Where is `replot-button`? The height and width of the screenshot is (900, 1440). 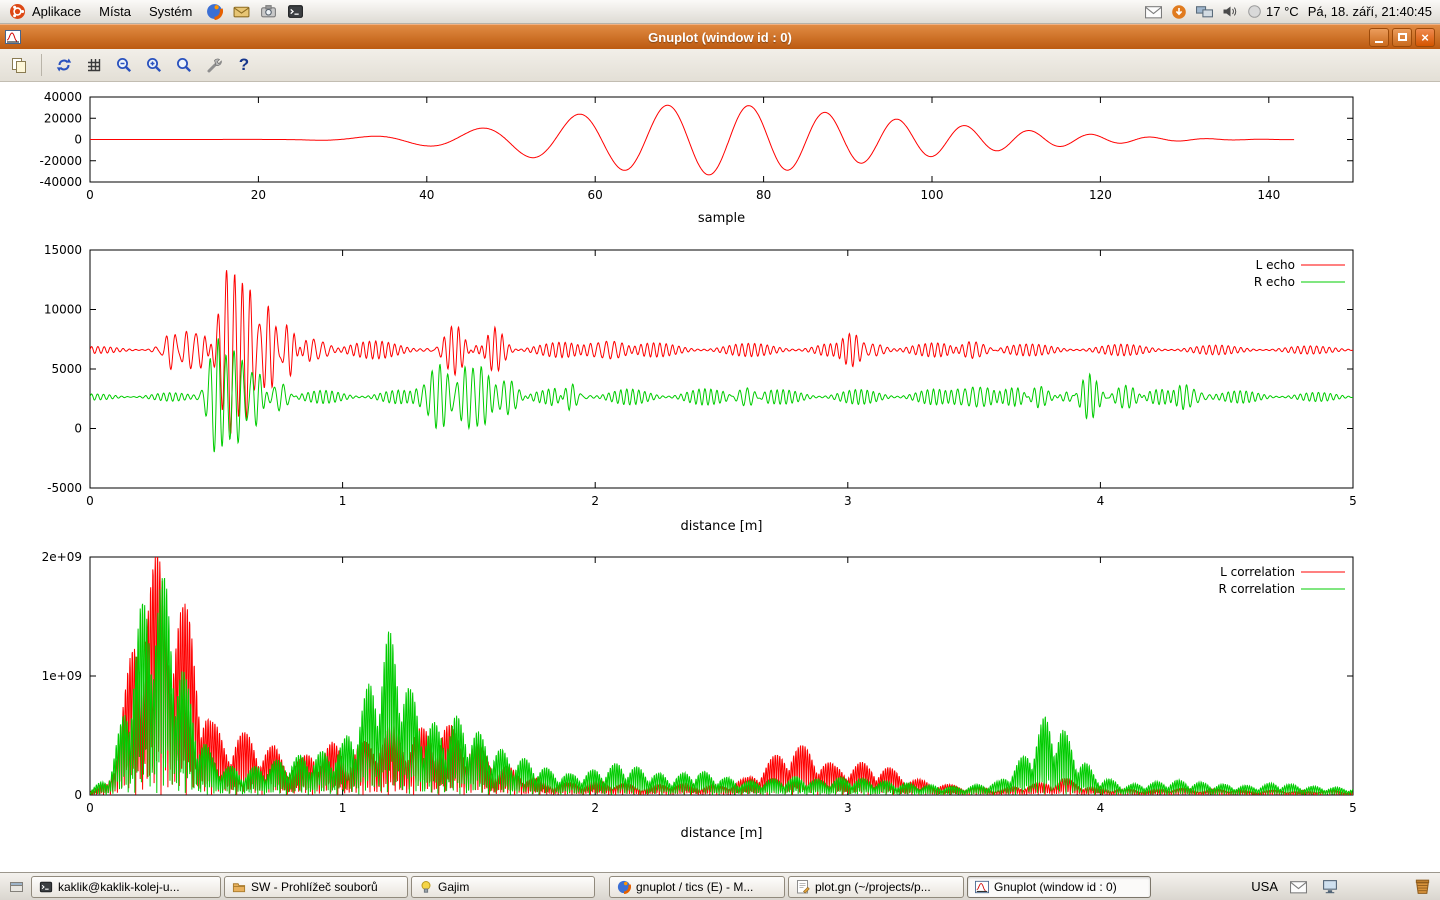 replot-button is located at coordinates (64, 65).